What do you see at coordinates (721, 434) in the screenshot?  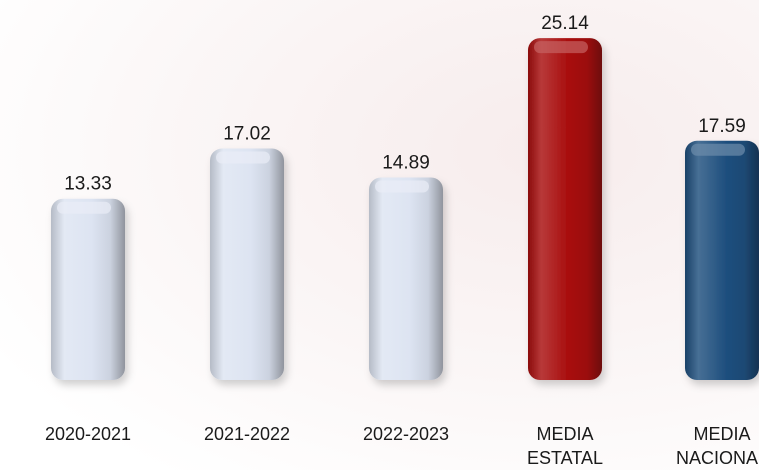 I see `category-label-4-line-0: MEDIA` at bounding box center [721, 434].